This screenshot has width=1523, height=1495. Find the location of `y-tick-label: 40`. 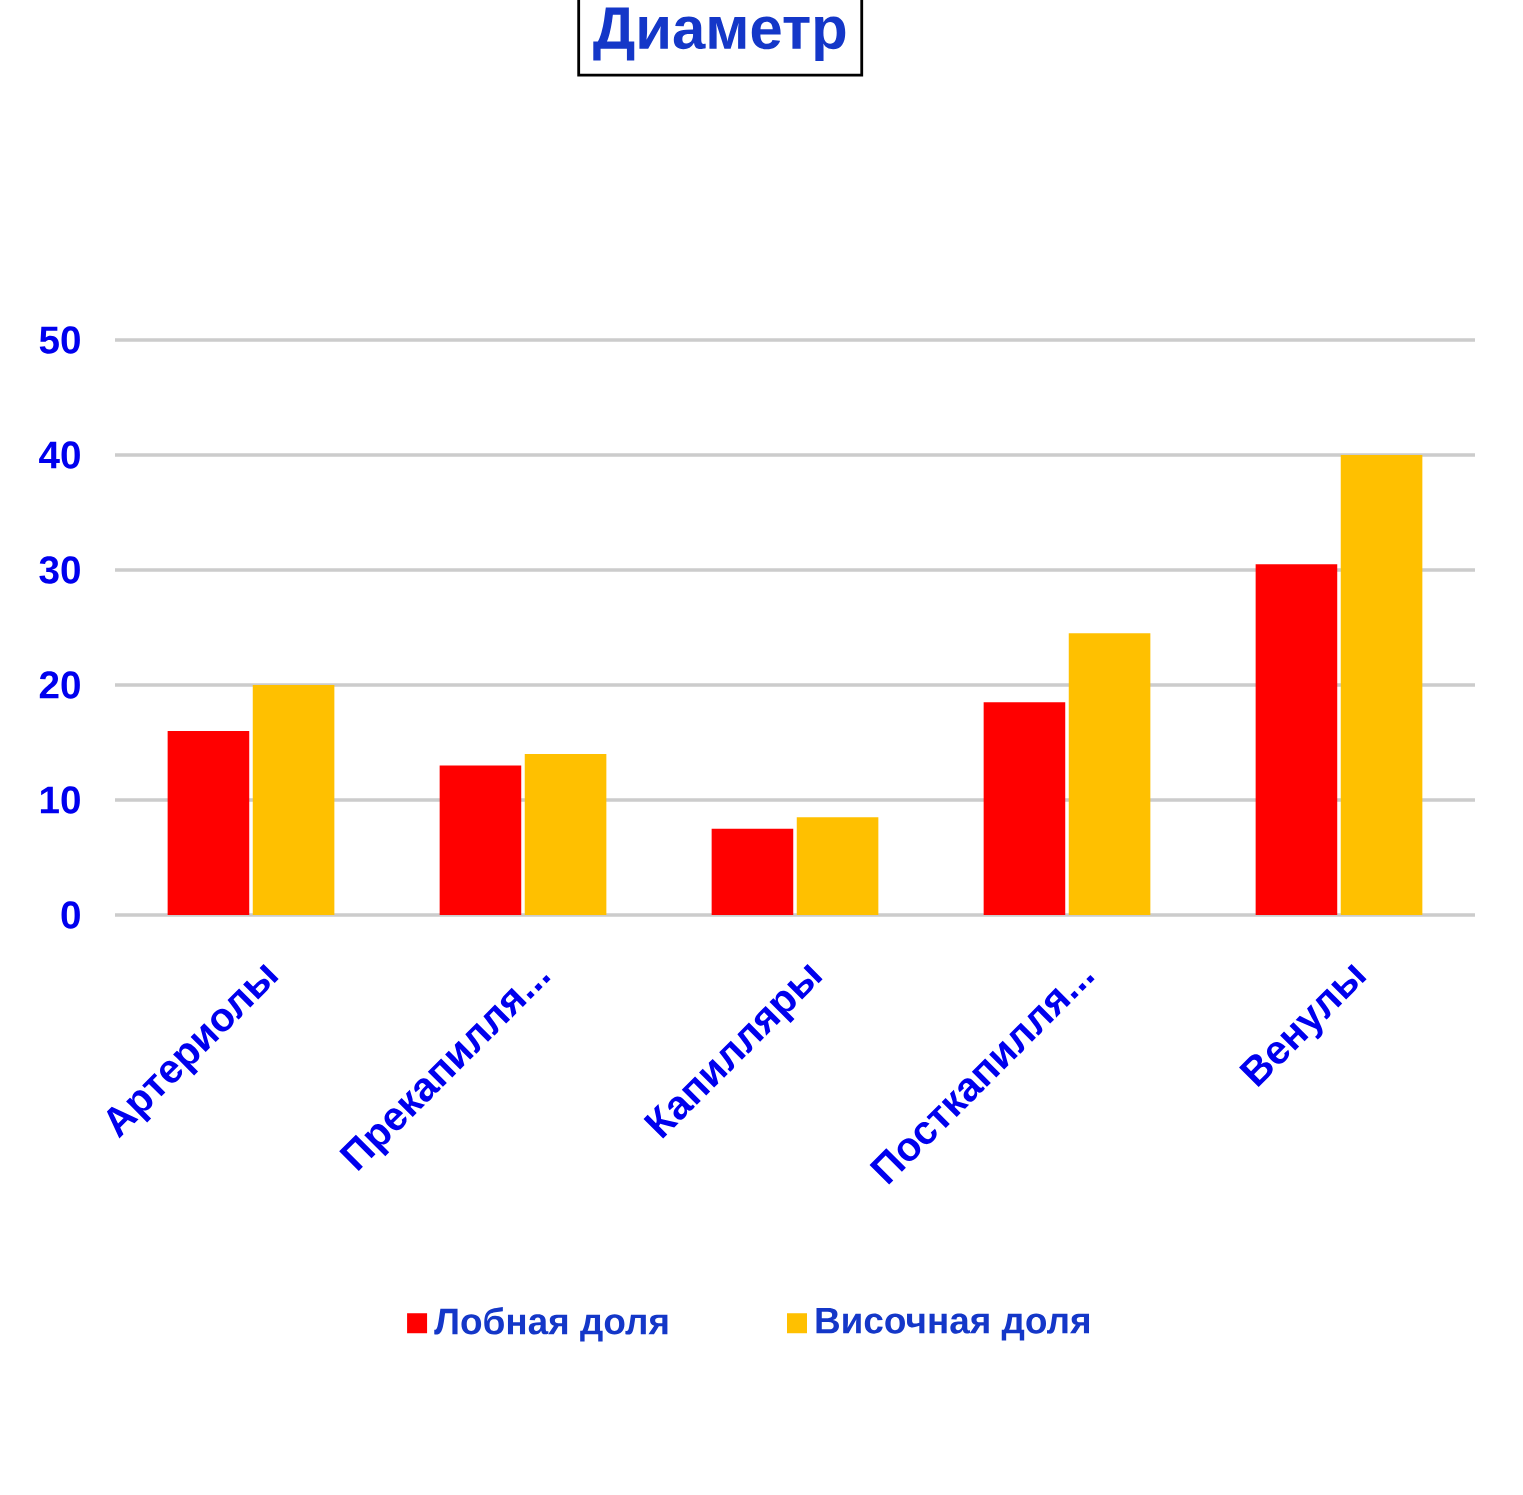

y-tick-label: 40 is located at coordinates (59, 455).